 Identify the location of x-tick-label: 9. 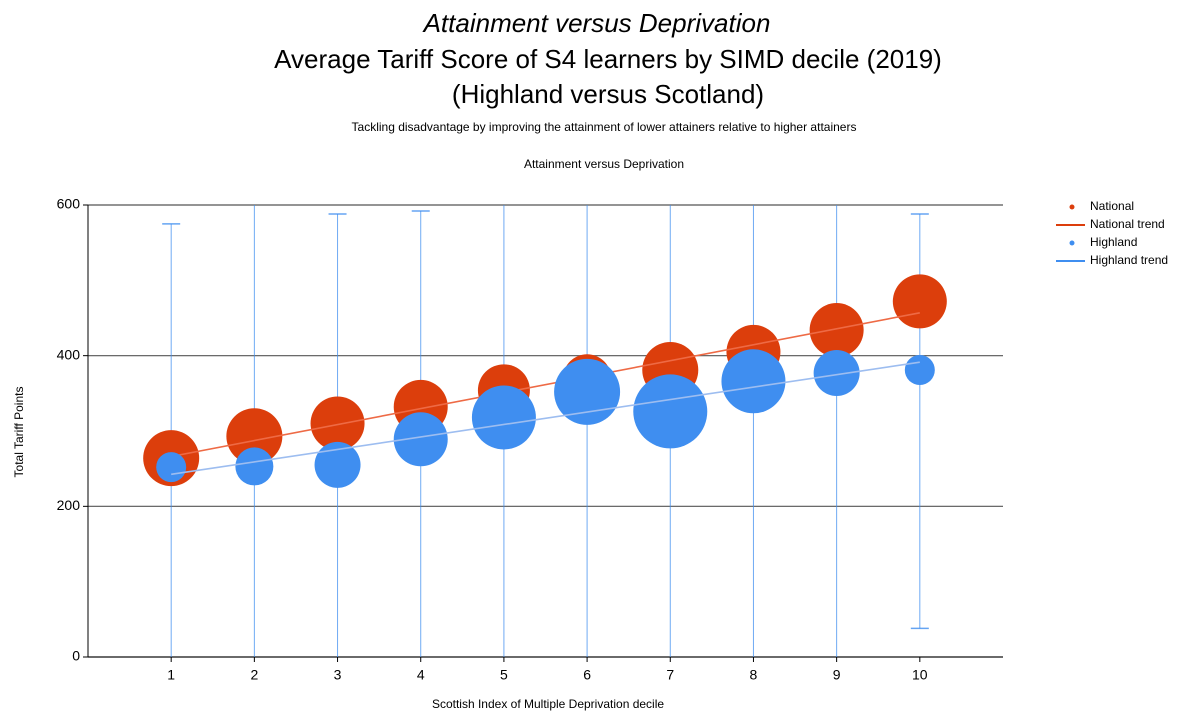
(837, 675).